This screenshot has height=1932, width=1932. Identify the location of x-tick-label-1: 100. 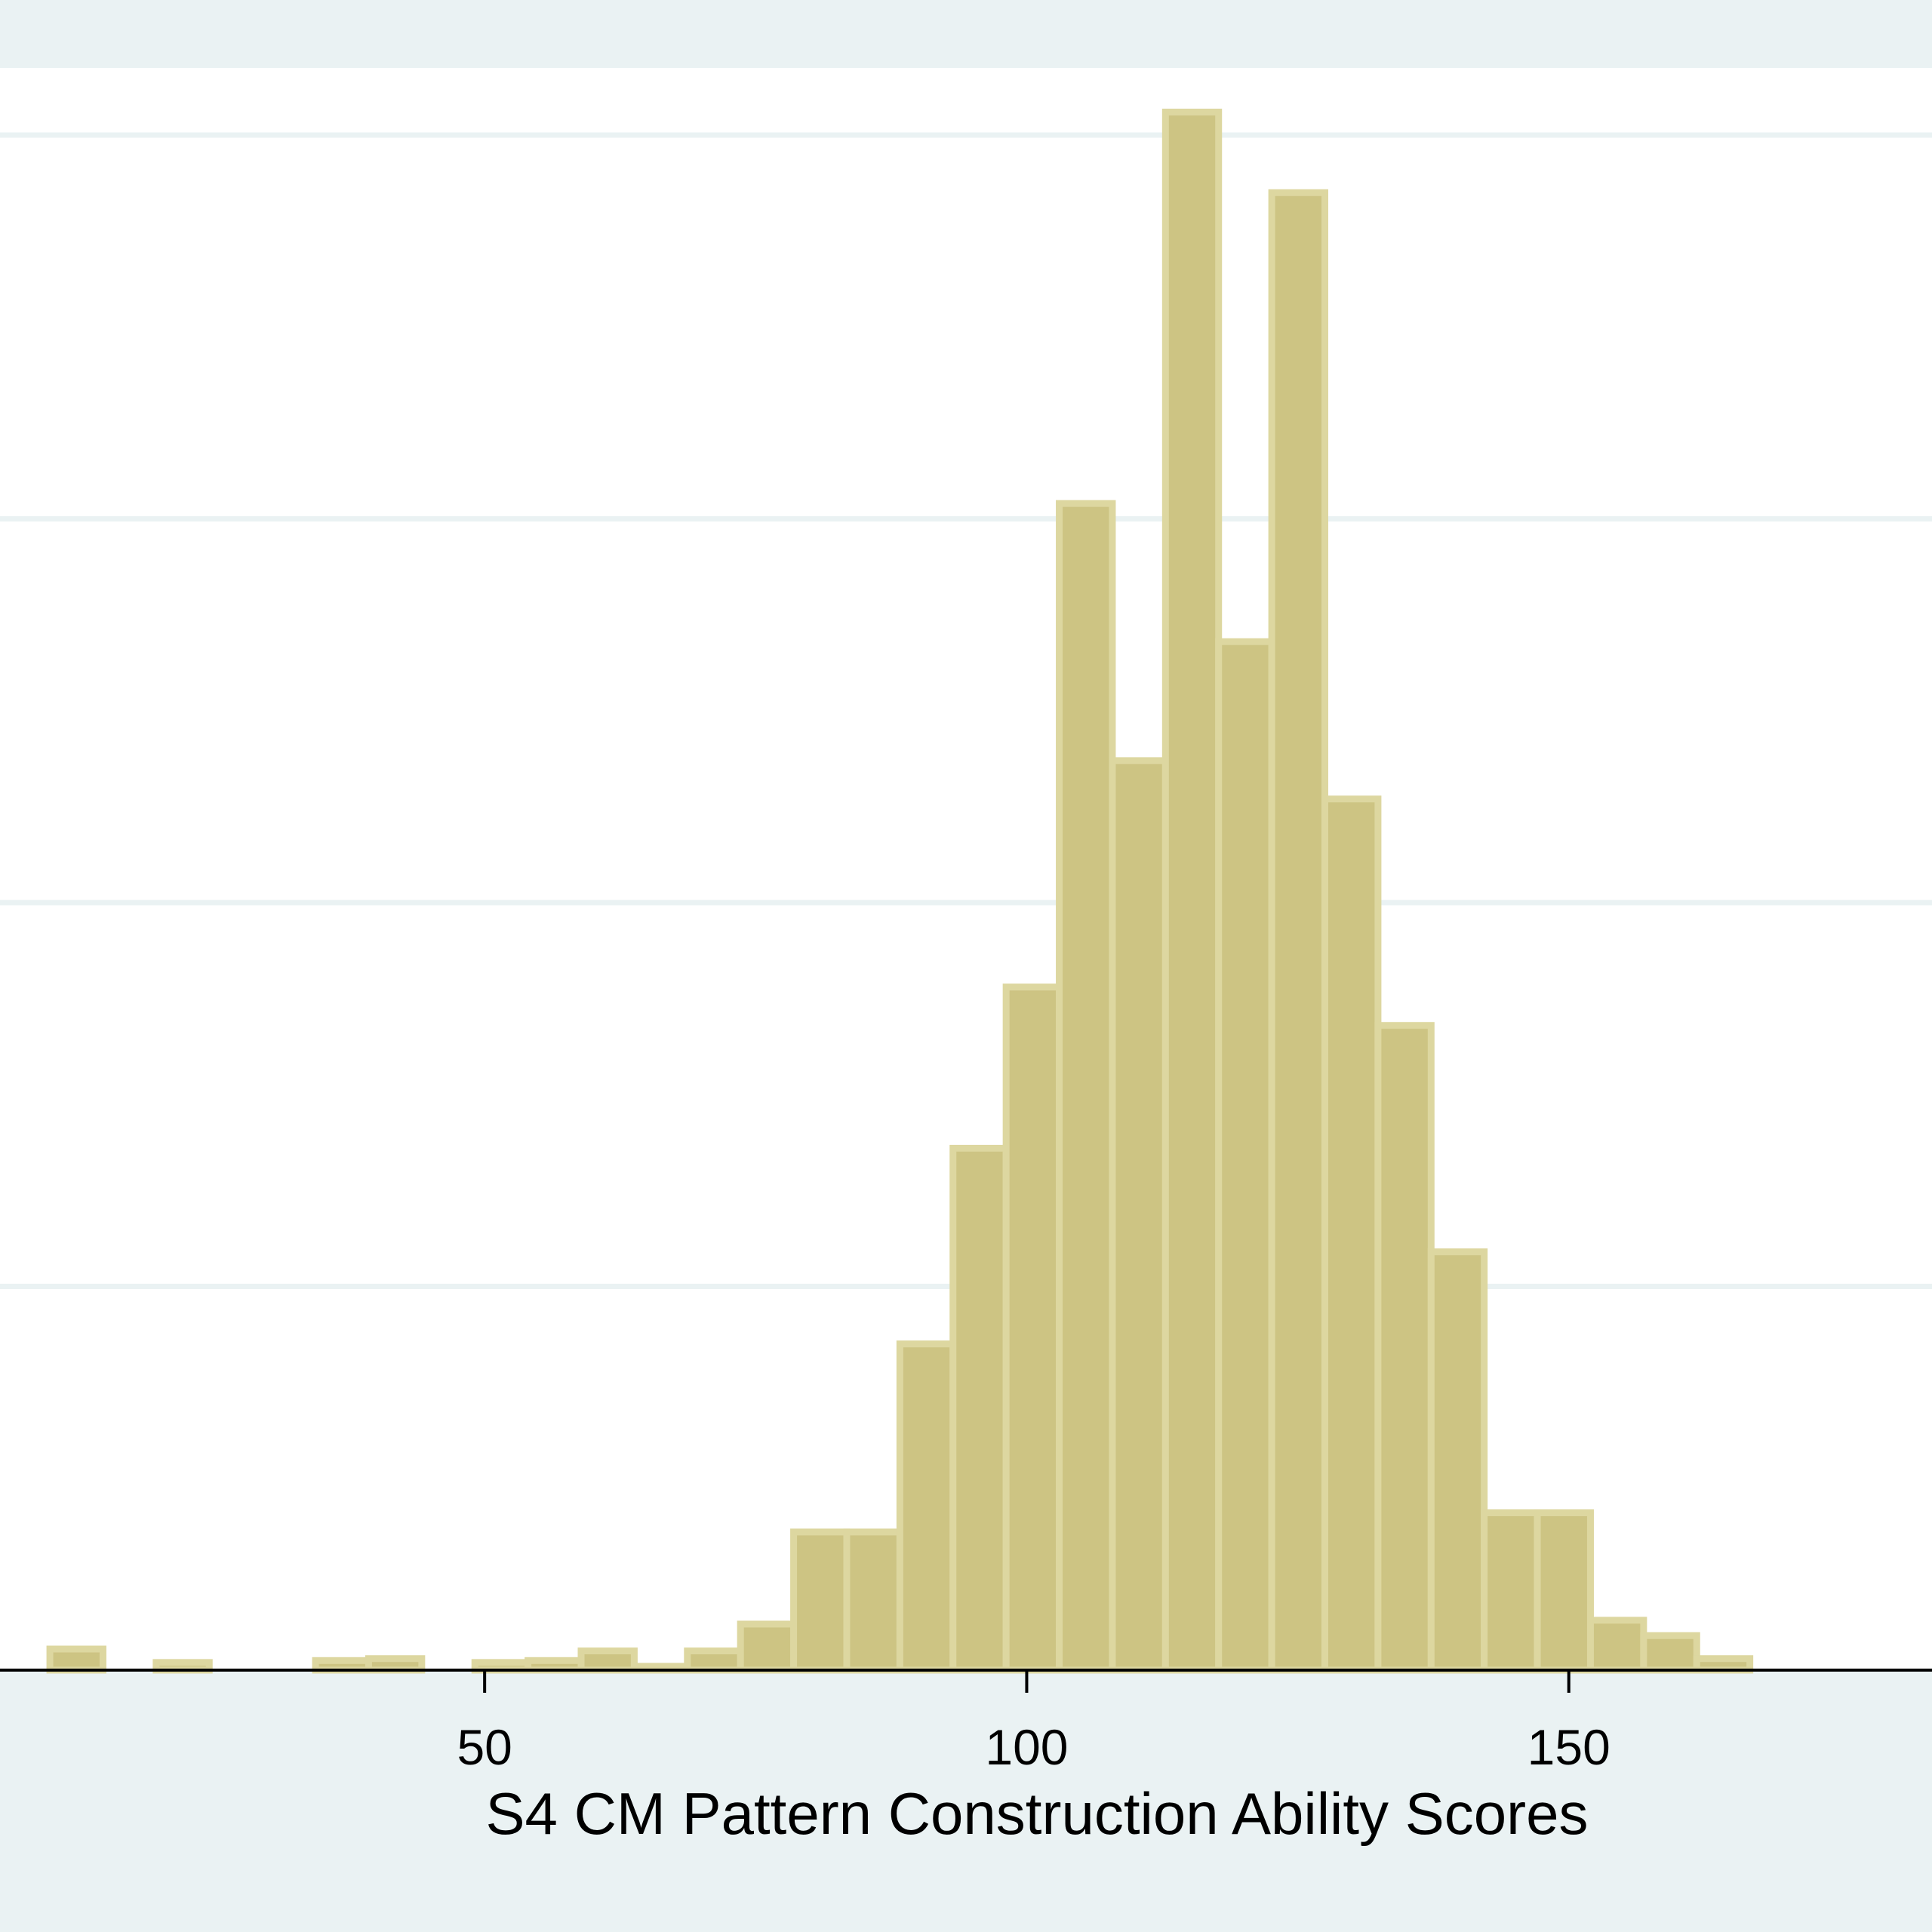
(1026, 1747).